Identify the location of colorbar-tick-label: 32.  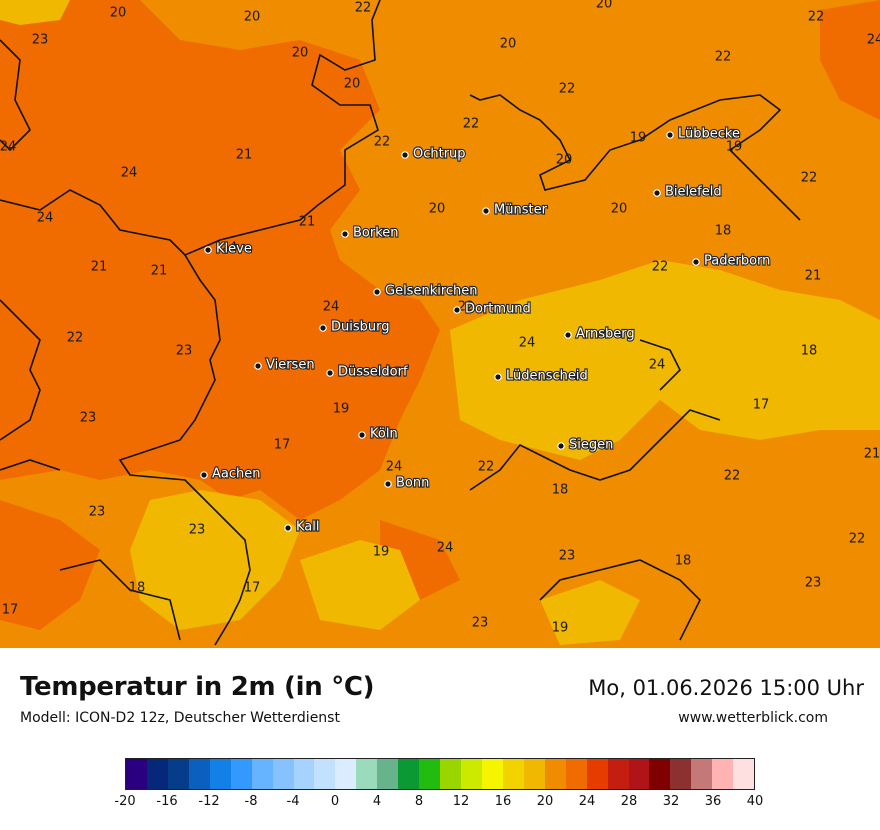
(671, 801).